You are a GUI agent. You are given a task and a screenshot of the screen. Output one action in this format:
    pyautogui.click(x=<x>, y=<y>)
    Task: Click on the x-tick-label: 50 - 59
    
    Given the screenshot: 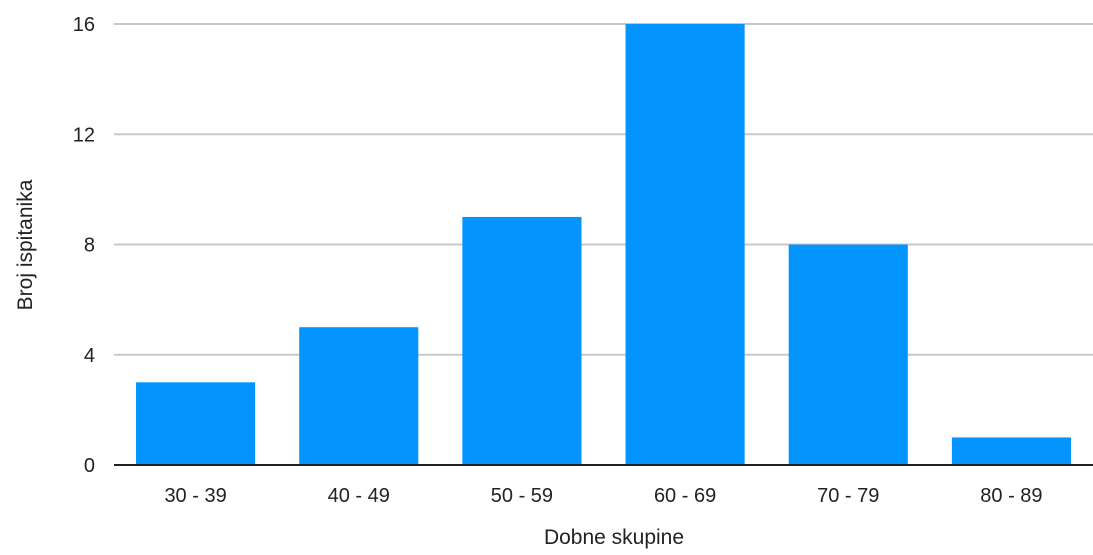 What is the action you would take?
    pyautogui.click(x=522, y=496)
    